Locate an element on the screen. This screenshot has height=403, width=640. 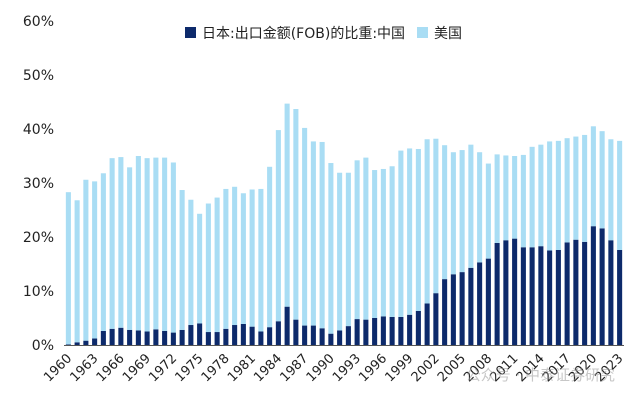
legend: 日本:出口金额(FOB)的比重:中国 美国 is located at coordinates (323, 34).